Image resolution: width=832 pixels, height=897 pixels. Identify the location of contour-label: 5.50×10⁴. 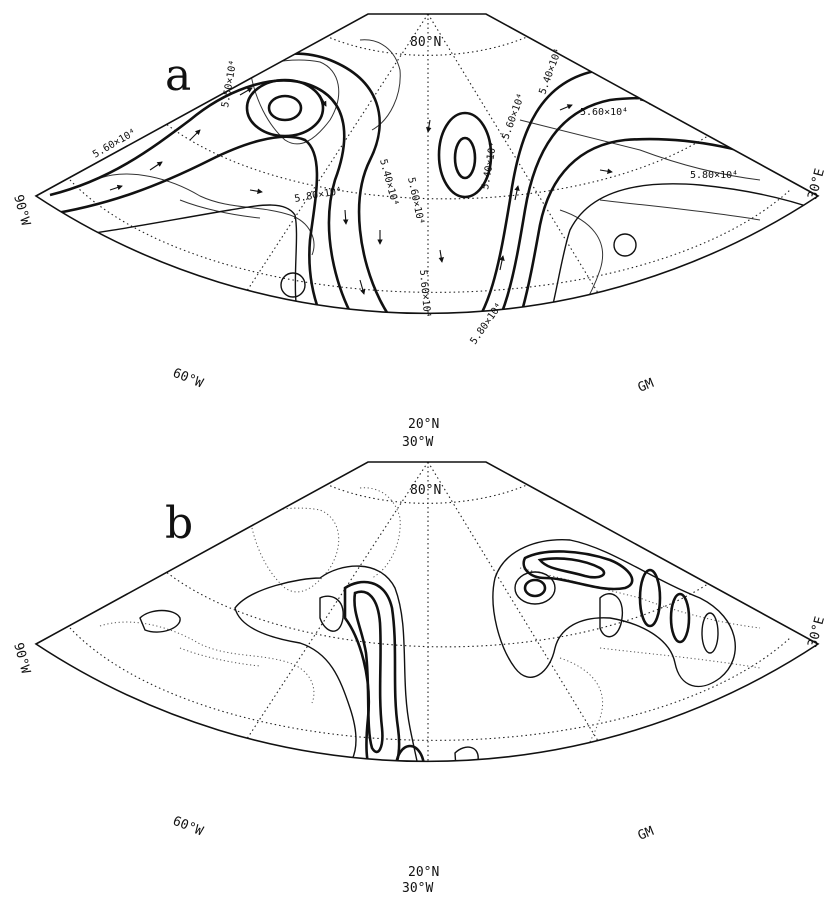
(229, 83).